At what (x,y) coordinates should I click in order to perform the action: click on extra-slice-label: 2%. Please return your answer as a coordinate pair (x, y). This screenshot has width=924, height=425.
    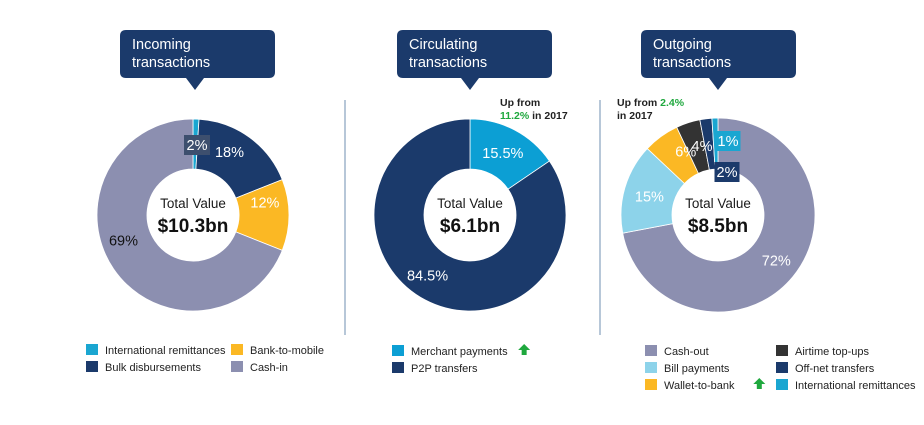
    Looking at the image, I should click on (197, 146).